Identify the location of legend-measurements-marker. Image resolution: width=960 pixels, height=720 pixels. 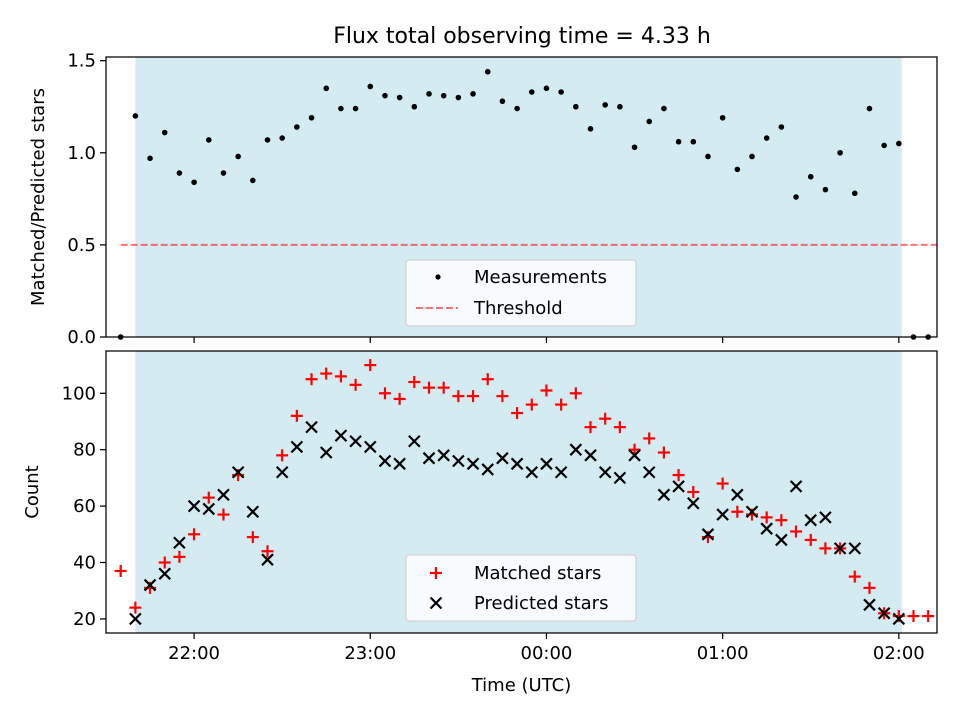
(438, 277).